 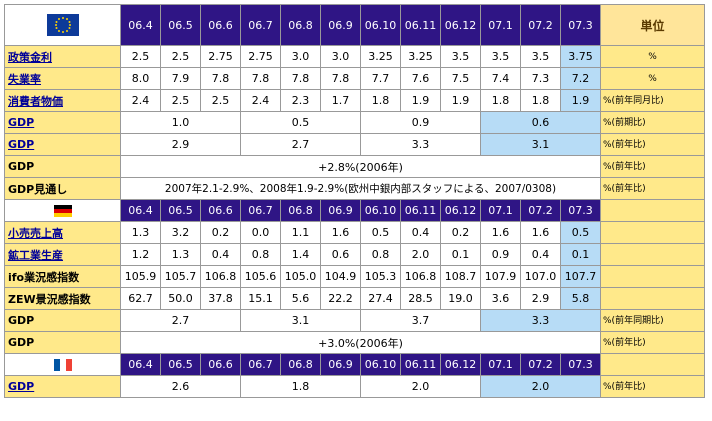 What do you see at coordinates (62, 211) in the screenshot?
I see `germany-flag-icon` at bounding box center [62, 211].